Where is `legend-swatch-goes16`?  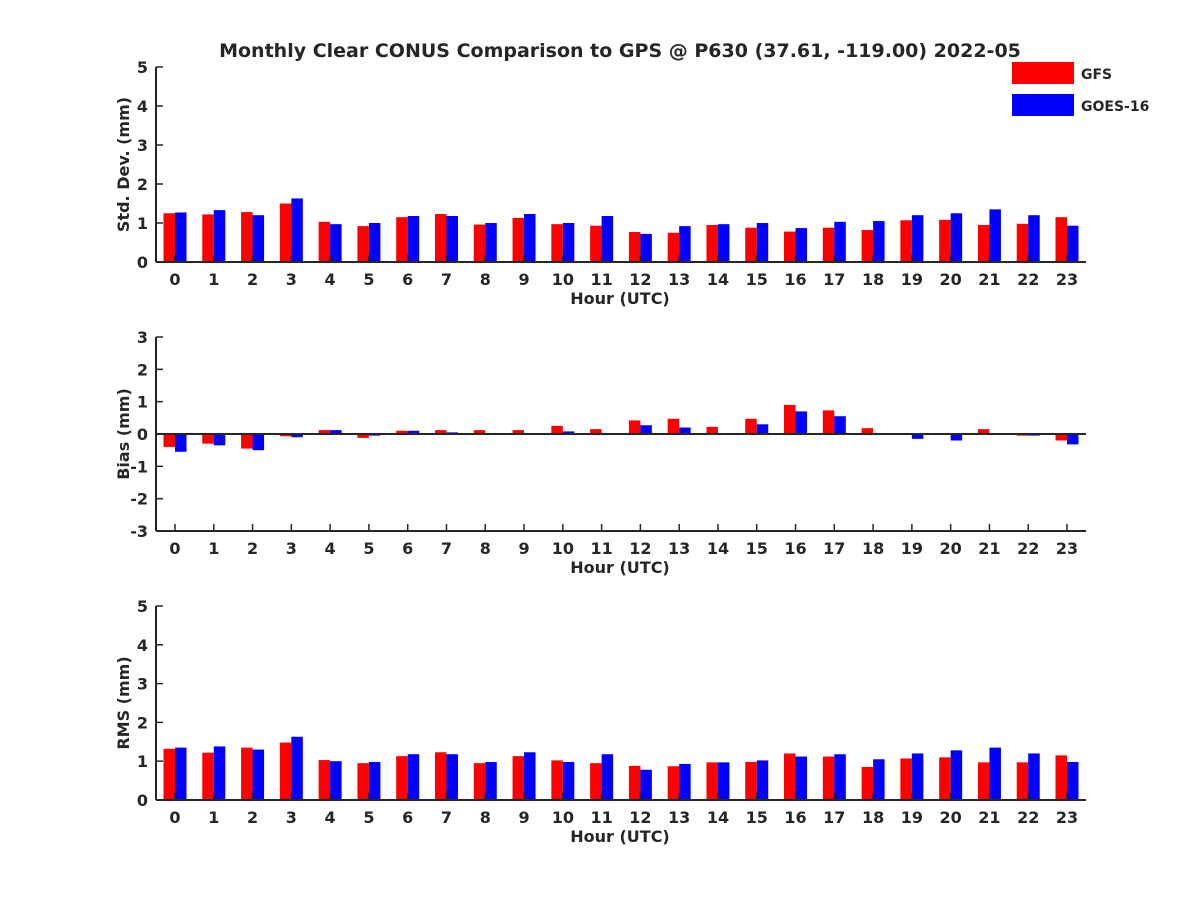
legend-swatch-goes16 is located at coordinates (1043, 105).